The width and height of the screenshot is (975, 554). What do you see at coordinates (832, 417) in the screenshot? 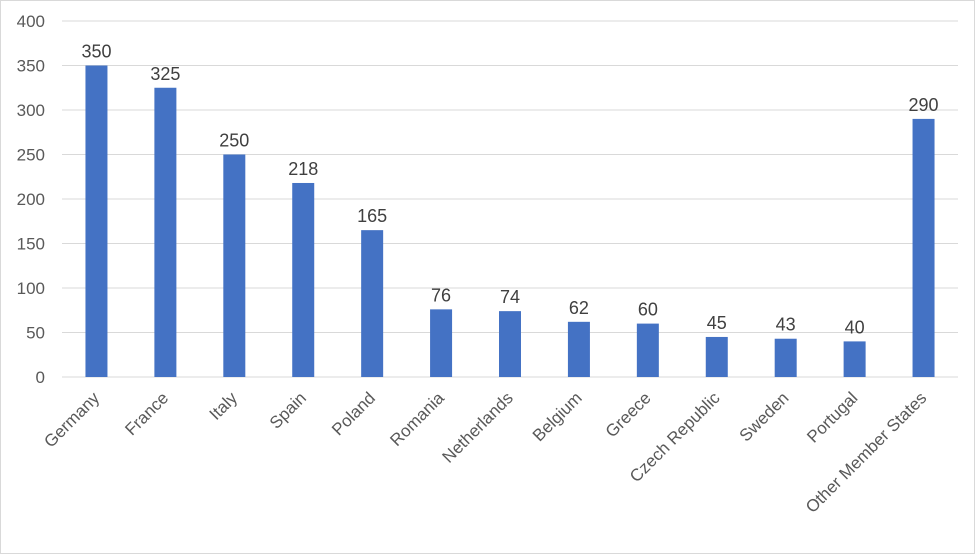
I see `x-category-label: Portugal` at bounding box center [832, 417].